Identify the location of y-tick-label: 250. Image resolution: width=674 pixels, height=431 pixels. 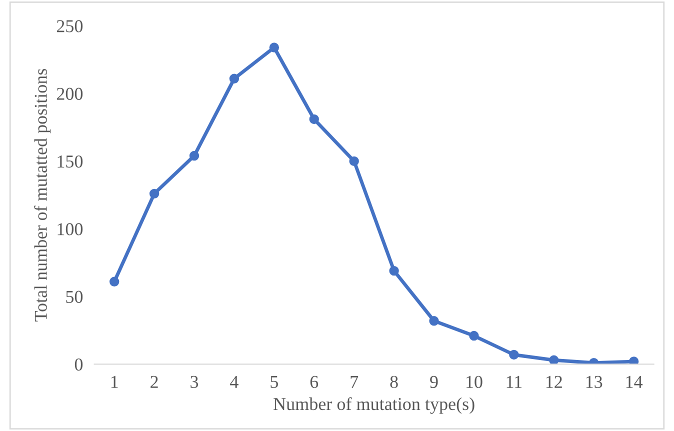
(69, 26).